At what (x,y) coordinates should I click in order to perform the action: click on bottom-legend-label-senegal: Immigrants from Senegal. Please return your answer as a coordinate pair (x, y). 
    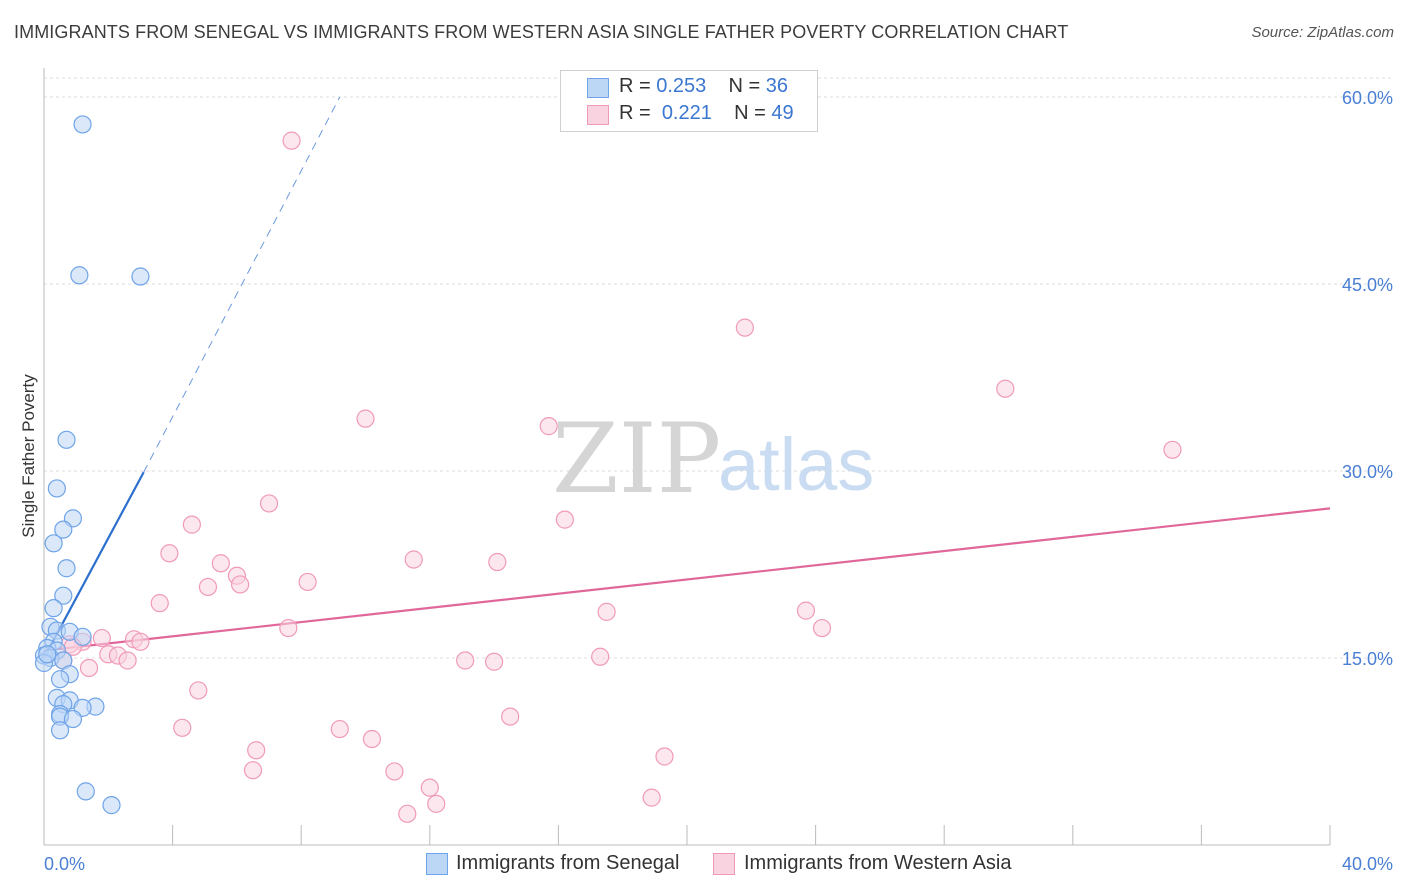
    Looking at the image, I should click on (568, 863).